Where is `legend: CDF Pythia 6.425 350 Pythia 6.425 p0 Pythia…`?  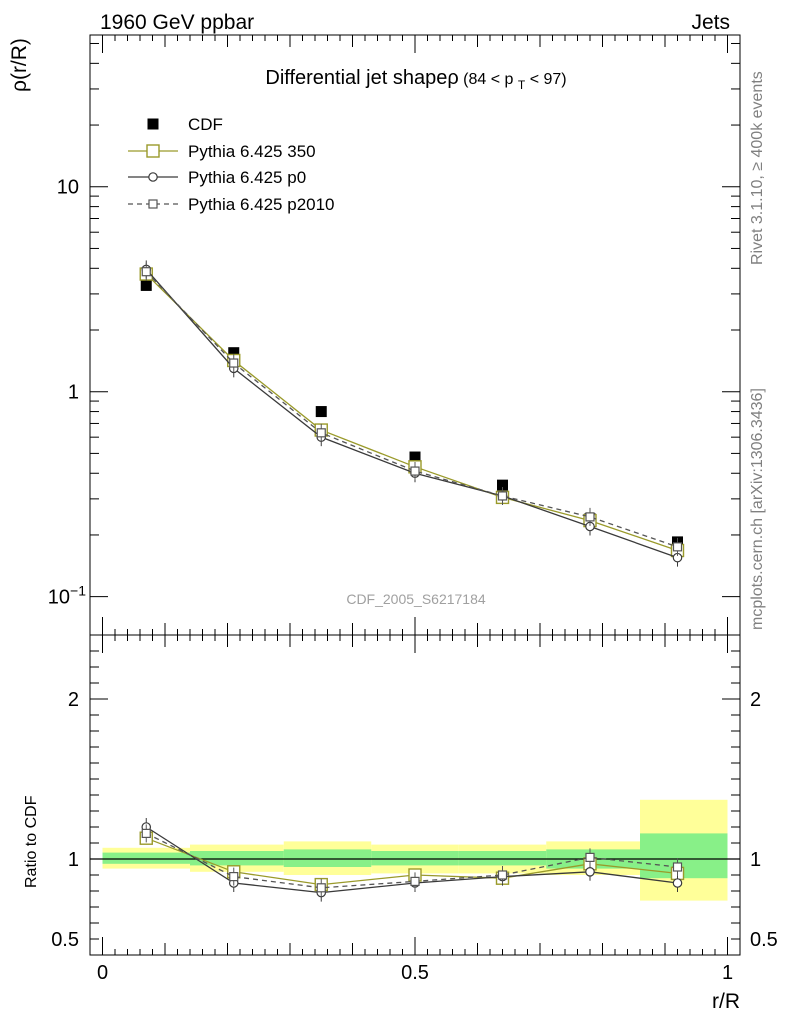
legend: CDF Pythia 6.425 350 Pythia 6.425 p0 Pythia… is located at coordinates (231, 164).